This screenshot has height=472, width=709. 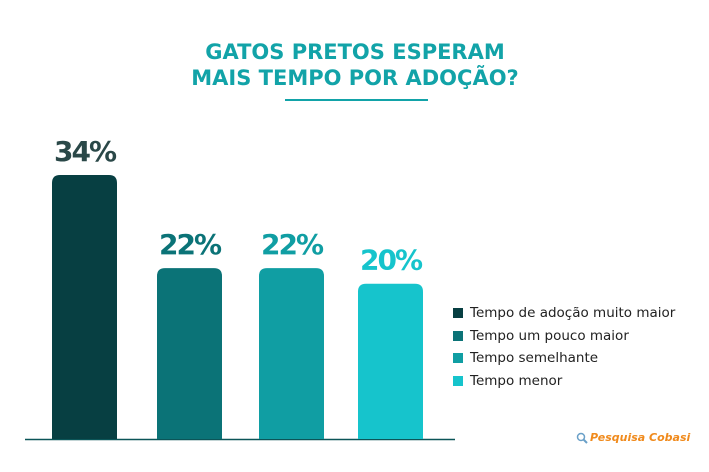 I want to click on source: Pesquisa Cobasi, so click(x=633, y=437).